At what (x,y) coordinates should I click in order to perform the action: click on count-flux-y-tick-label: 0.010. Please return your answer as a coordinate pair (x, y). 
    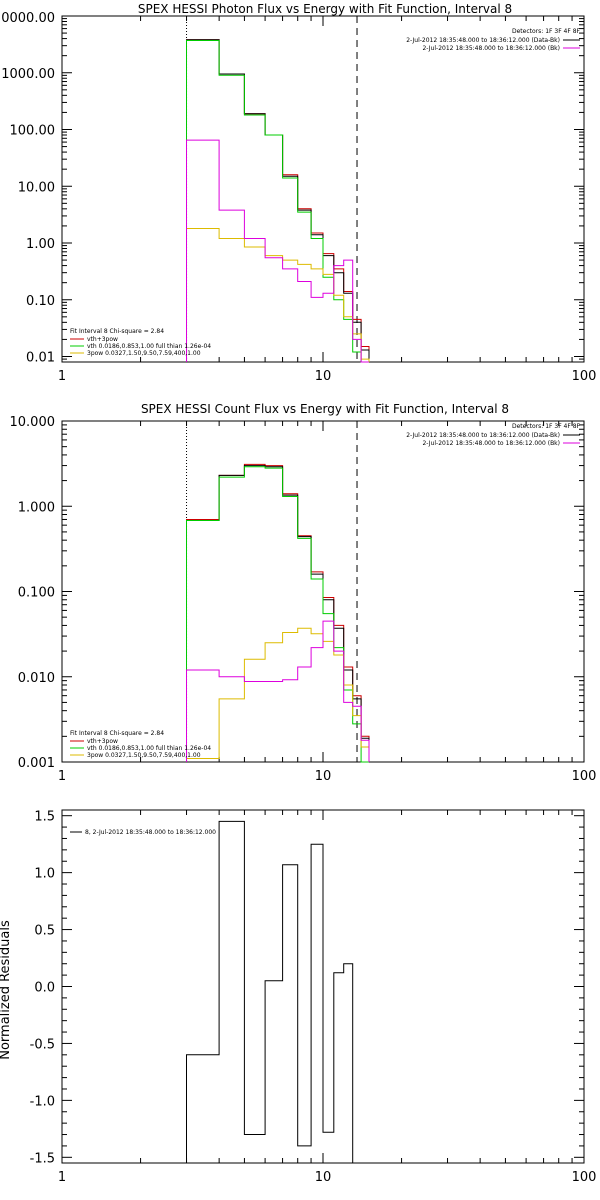
    Looking at the image, I should click on (36, 678).